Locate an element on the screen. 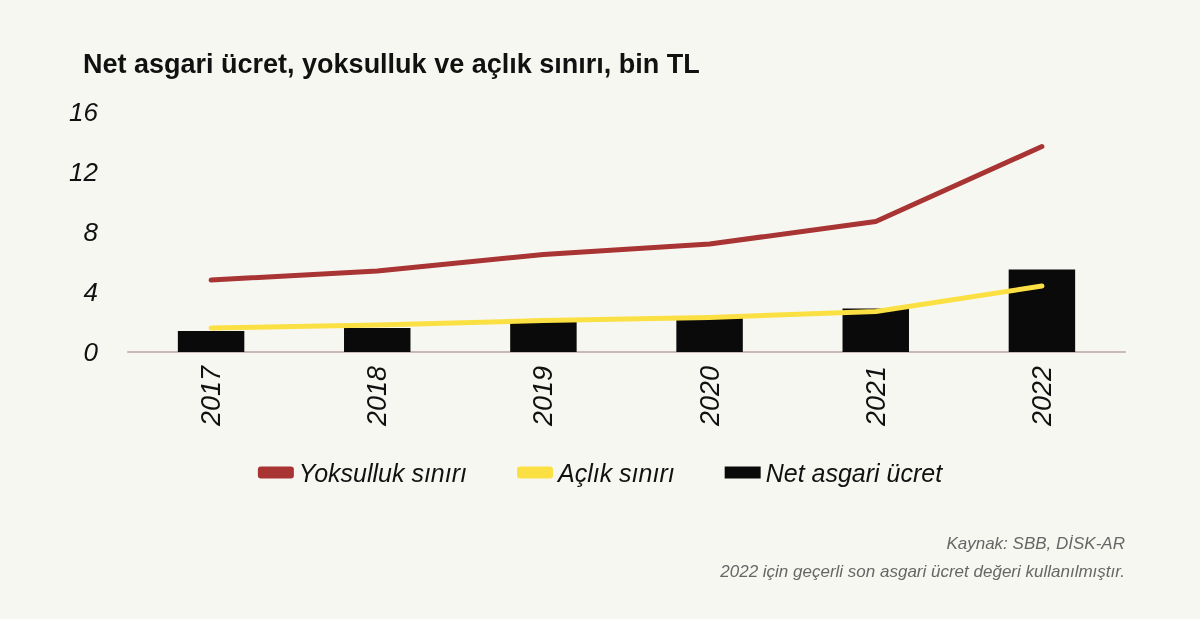  x-tick-label: 2017 is located at coordinates (211, 396).